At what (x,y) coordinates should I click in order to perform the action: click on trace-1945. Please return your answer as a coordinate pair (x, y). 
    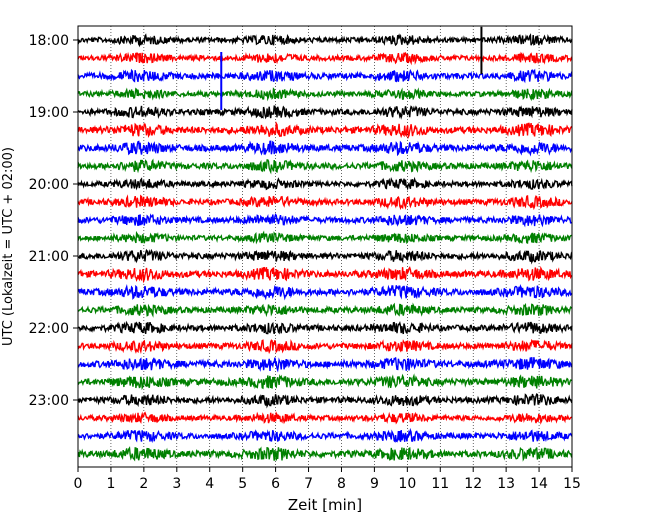
    Looking at the image, I should click on (325, 166).